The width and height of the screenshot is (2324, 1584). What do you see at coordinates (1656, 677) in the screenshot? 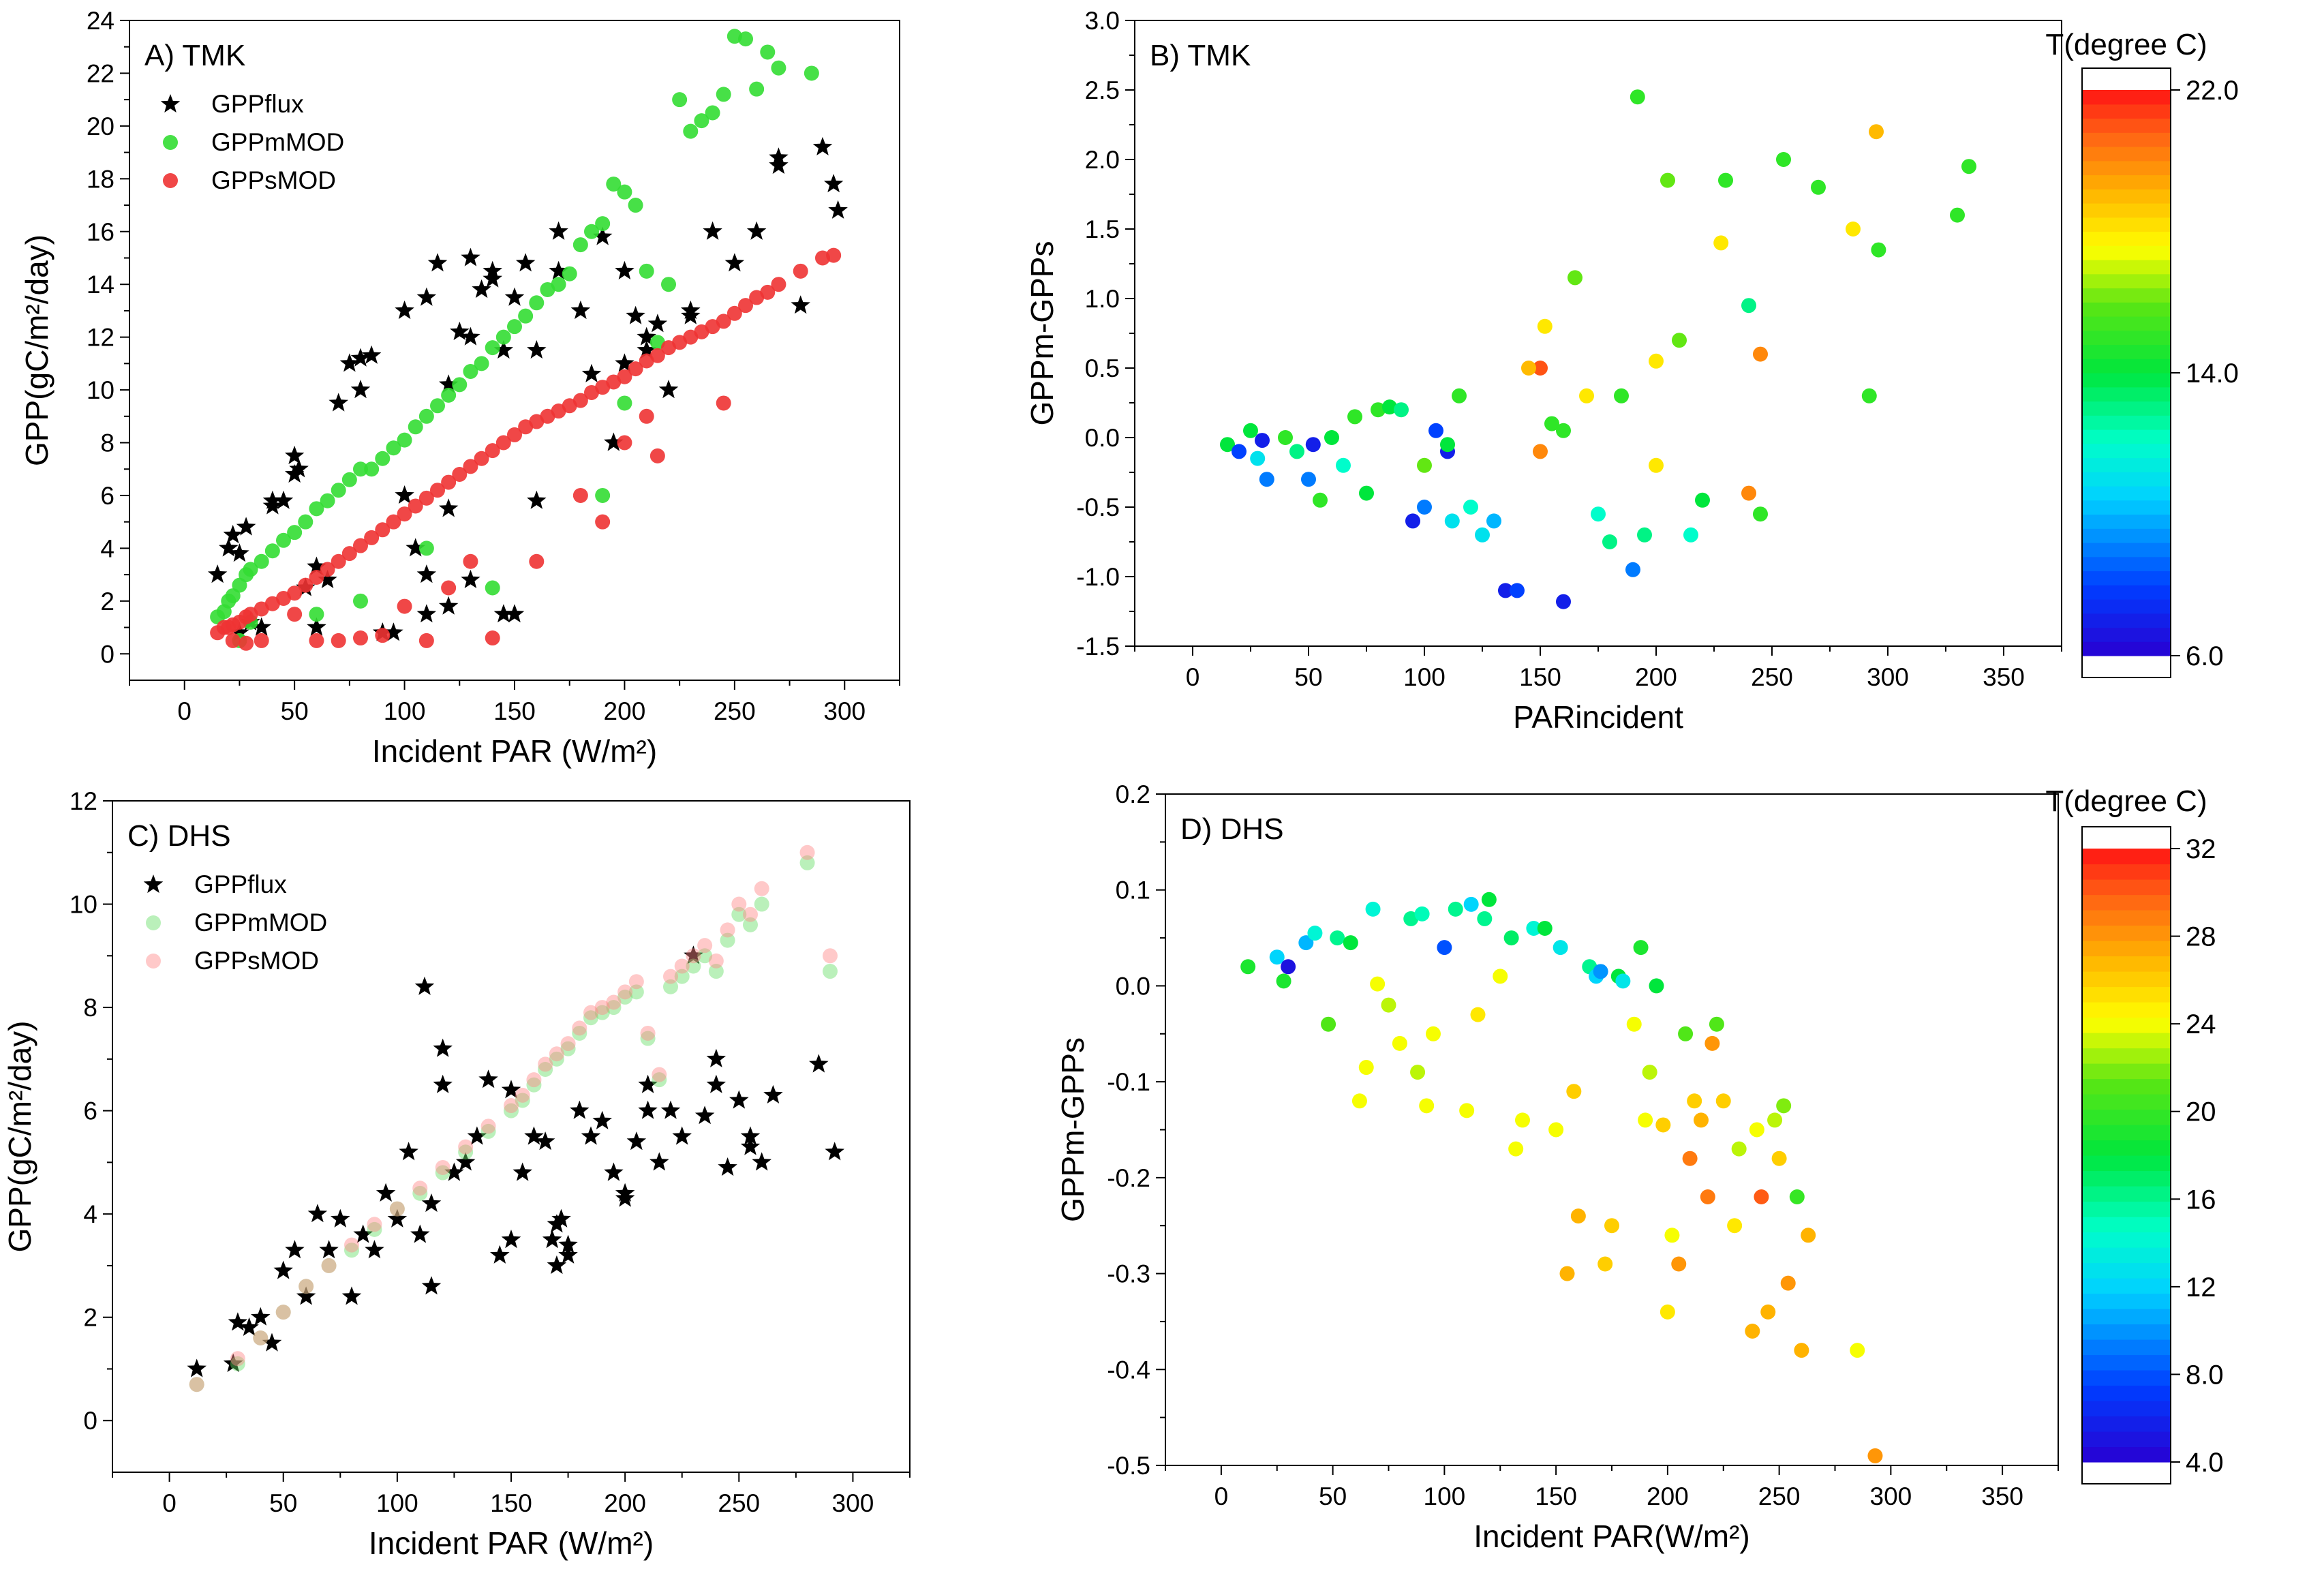
I see `x-tick-label: 200` at bounding box center [1656, 677].